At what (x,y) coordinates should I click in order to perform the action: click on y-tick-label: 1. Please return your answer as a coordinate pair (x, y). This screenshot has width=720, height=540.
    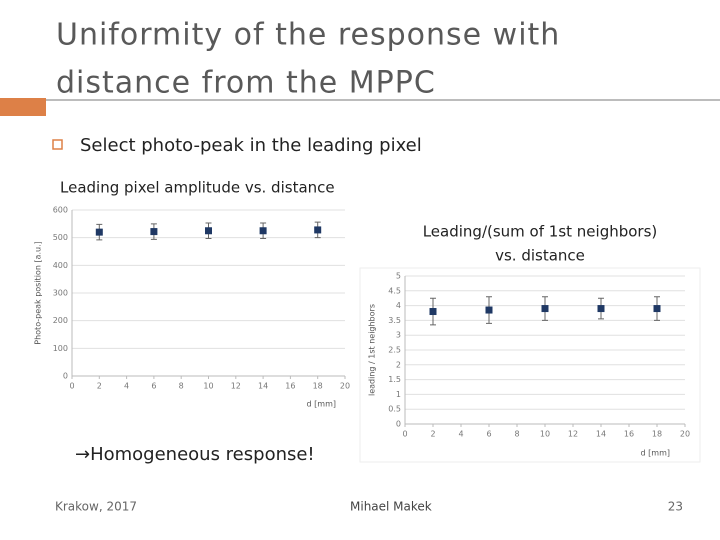
    Looking at the image, I should click on (398, 394).